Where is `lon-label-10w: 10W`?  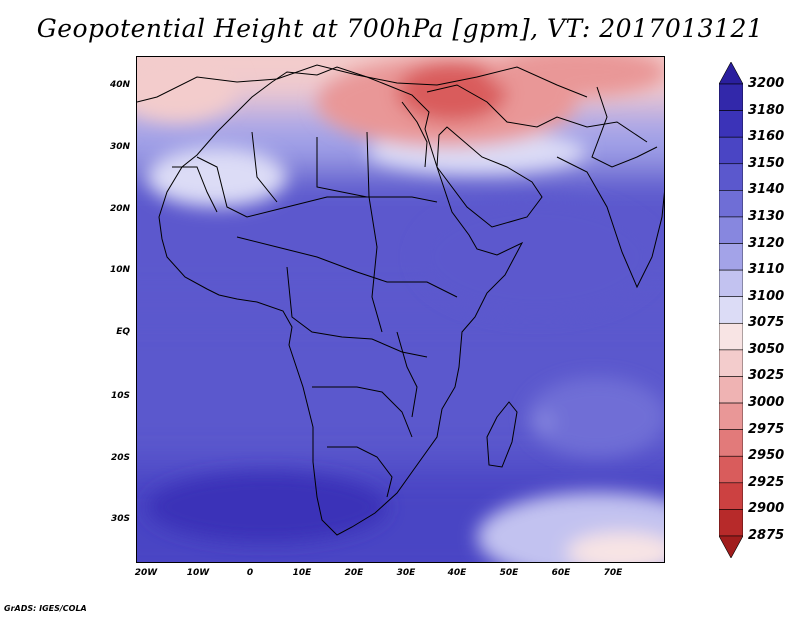
lon-label-10w: 10W is located at coordinates (198, 573).